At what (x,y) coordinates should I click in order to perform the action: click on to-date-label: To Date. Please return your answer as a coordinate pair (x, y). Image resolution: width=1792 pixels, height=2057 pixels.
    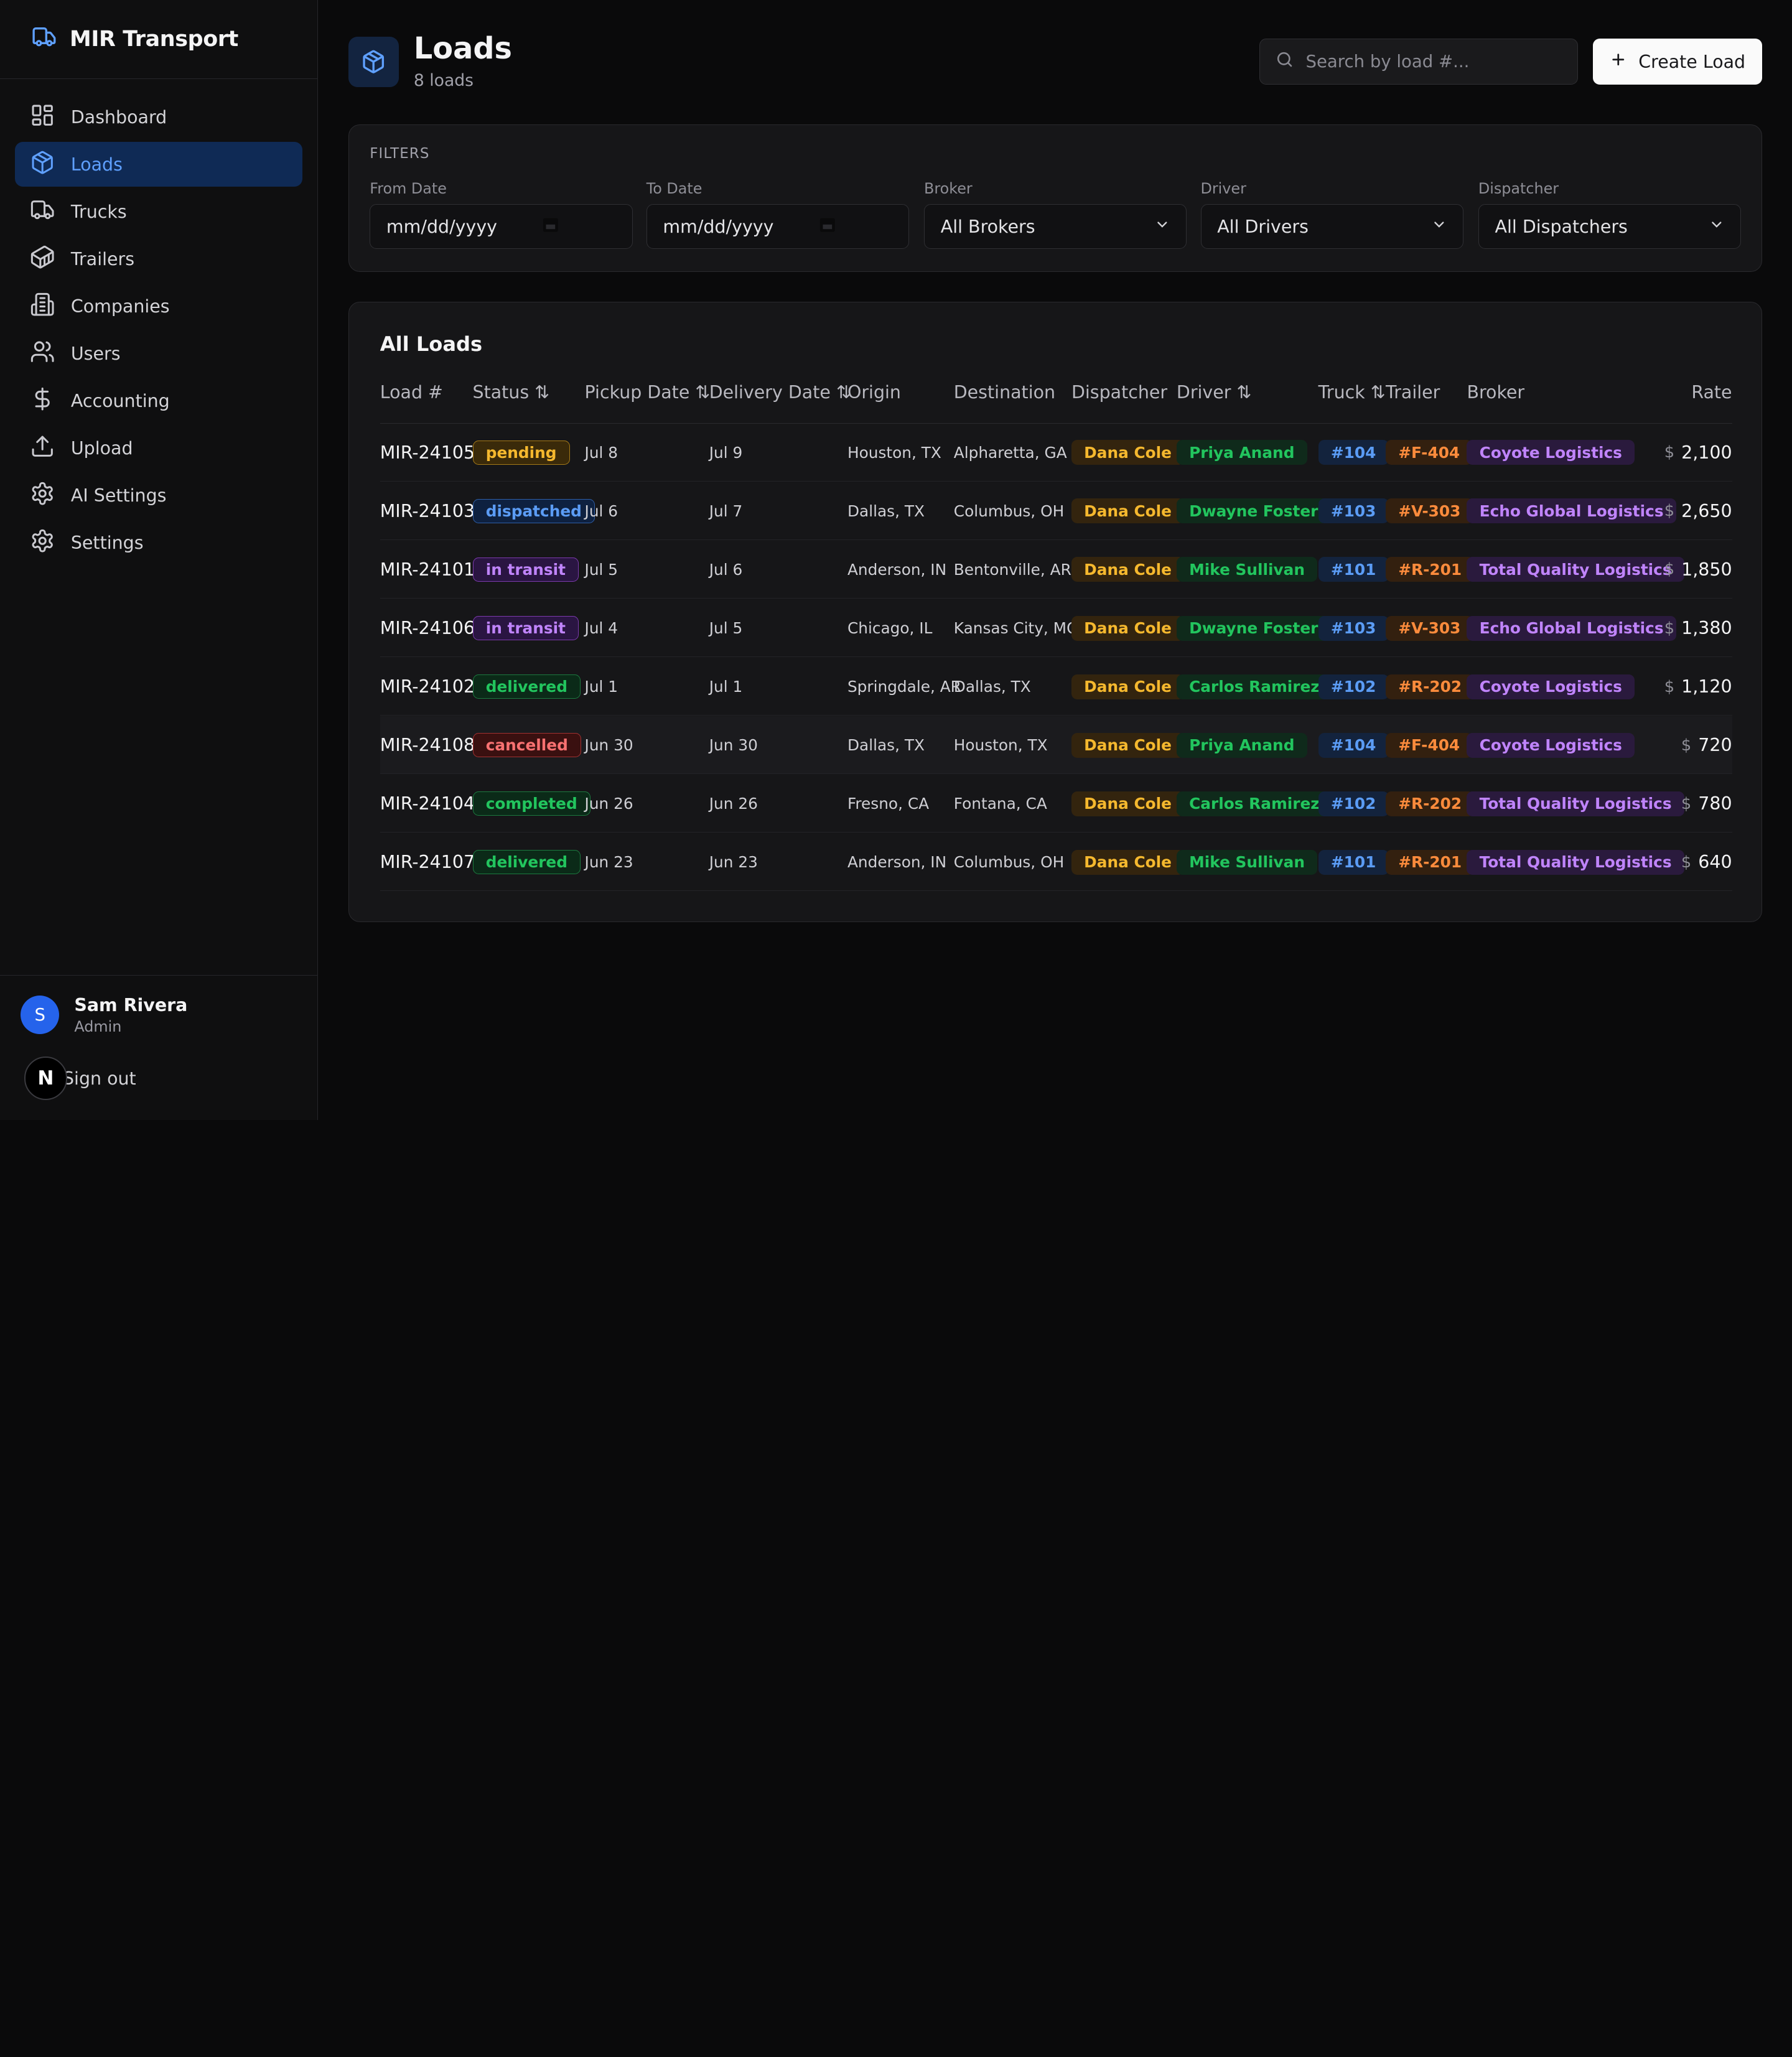
    Looking at the image, I should click on (674, 189).